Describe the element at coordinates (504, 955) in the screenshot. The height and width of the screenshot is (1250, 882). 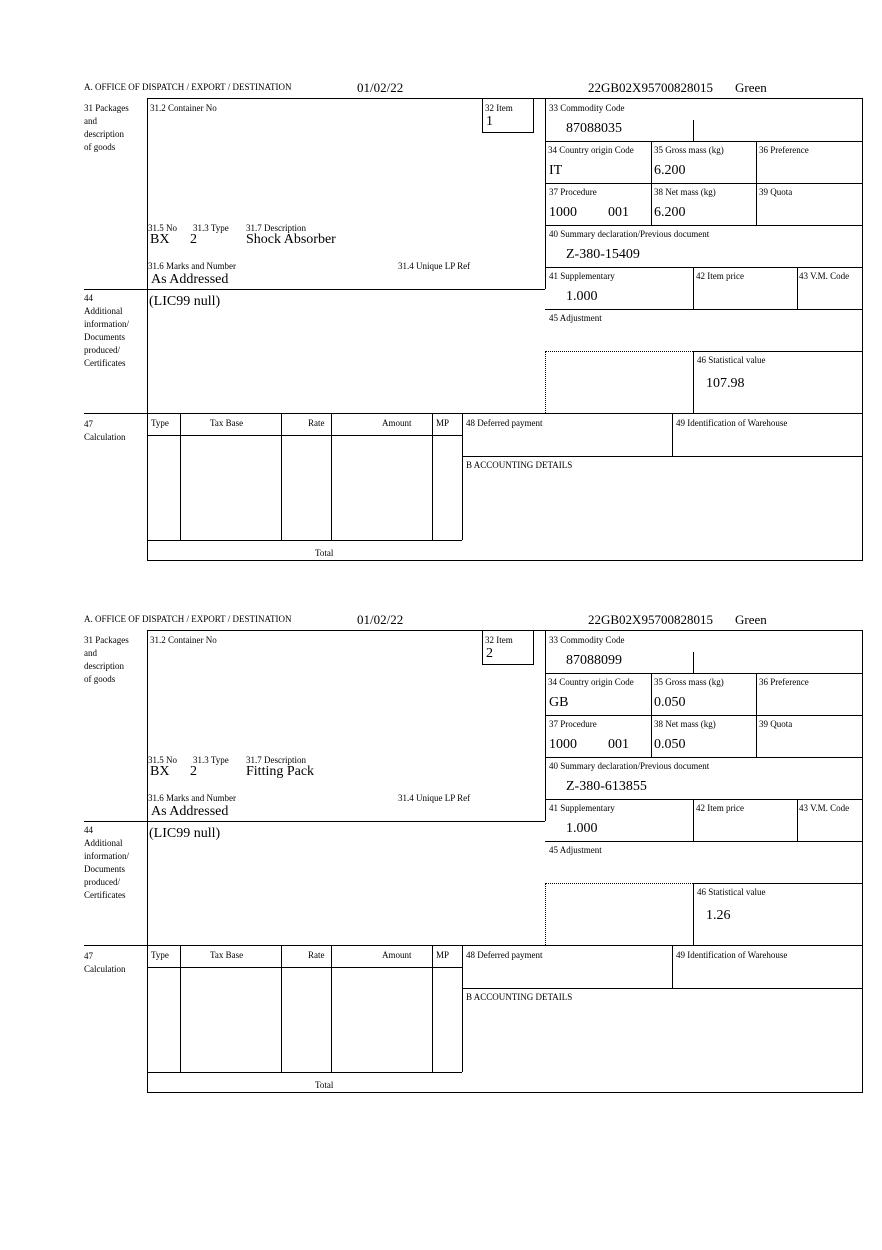
I see `deferred-payment-label: 48 Deferred payment` at that location.